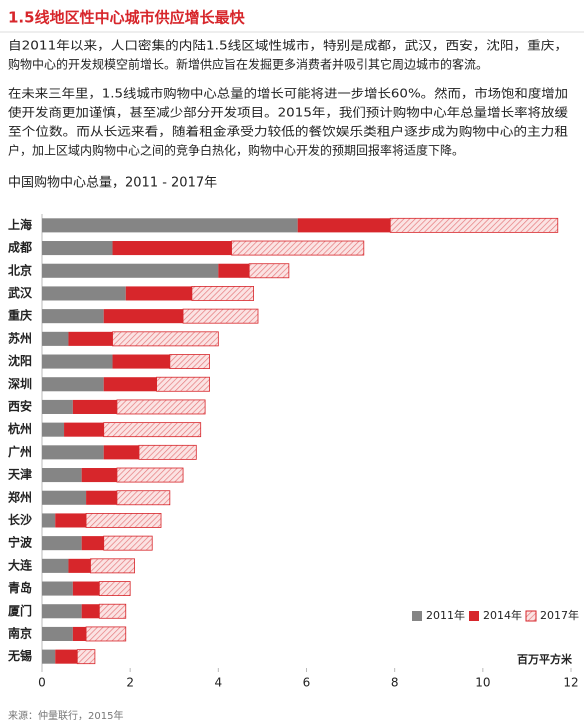 This screenshot has height=728, width=584. I want to click on x-tick-label: 8, so click(395, 683).